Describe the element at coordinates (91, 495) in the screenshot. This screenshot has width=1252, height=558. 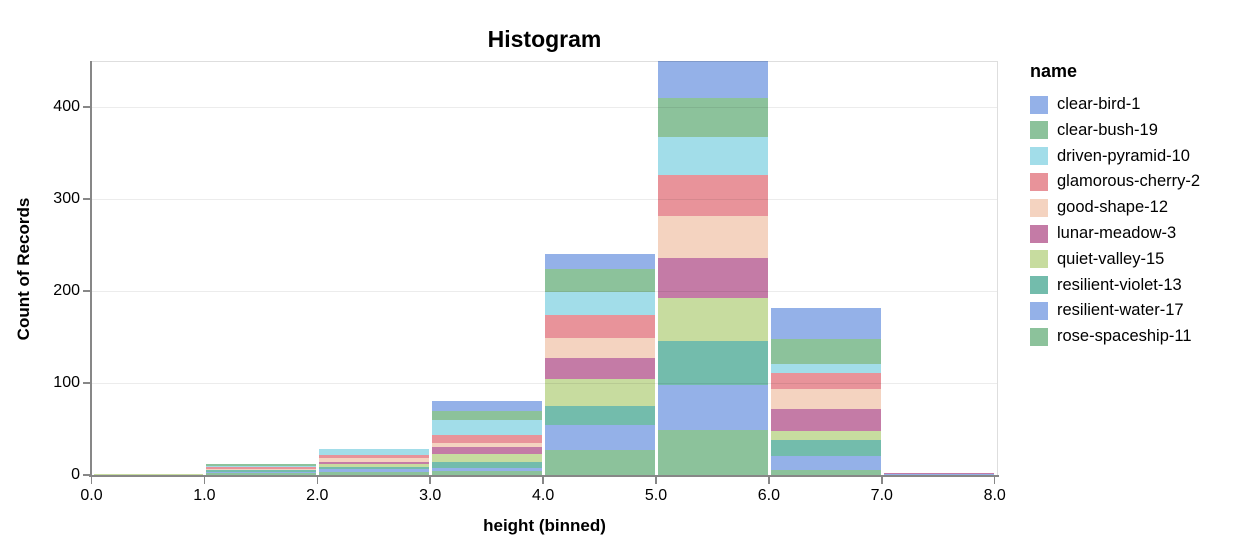
I see `x-tick-label: 0.0` at that location.